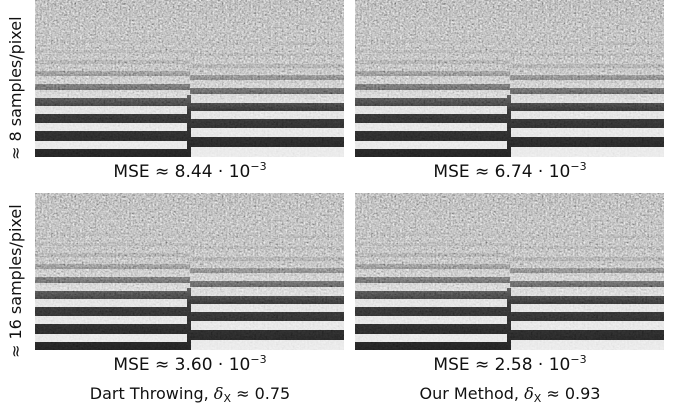 The image size is (673, 414). I want to click on row-label: ≈ 8 samples/pixel, so click(15, 88).